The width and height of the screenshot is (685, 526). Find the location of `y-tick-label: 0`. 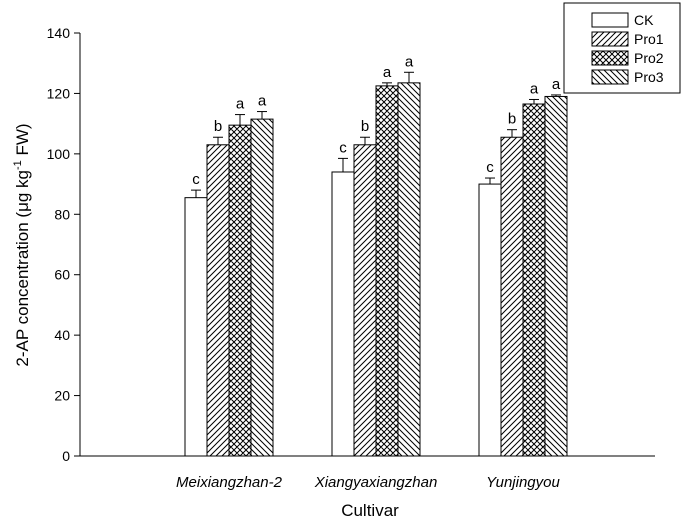

y-tick-label: 0 is located at coordinates (66, 456).